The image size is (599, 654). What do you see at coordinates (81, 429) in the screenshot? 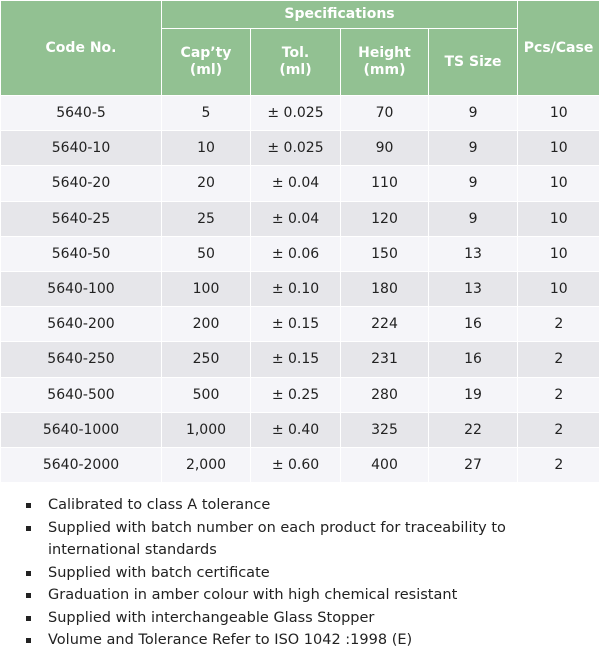
I see `table-cell: 5640-1000` at bounding box center [81, 429].